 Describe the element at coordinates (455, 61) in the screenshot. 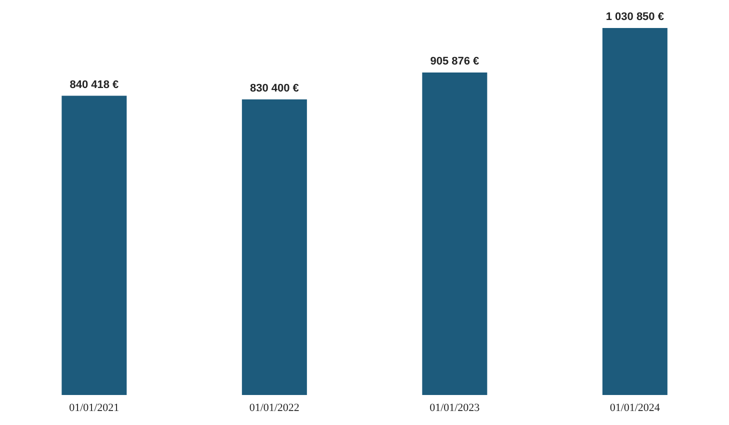

I see `data-label: 905 876 €` at that location.